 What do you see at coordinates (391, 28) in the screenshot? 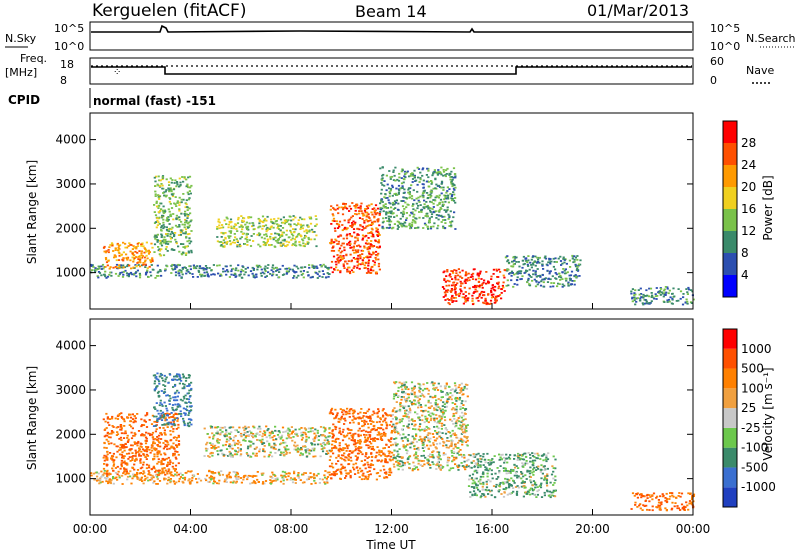
I see `nsky-trace` at bounding box center [391, 28].